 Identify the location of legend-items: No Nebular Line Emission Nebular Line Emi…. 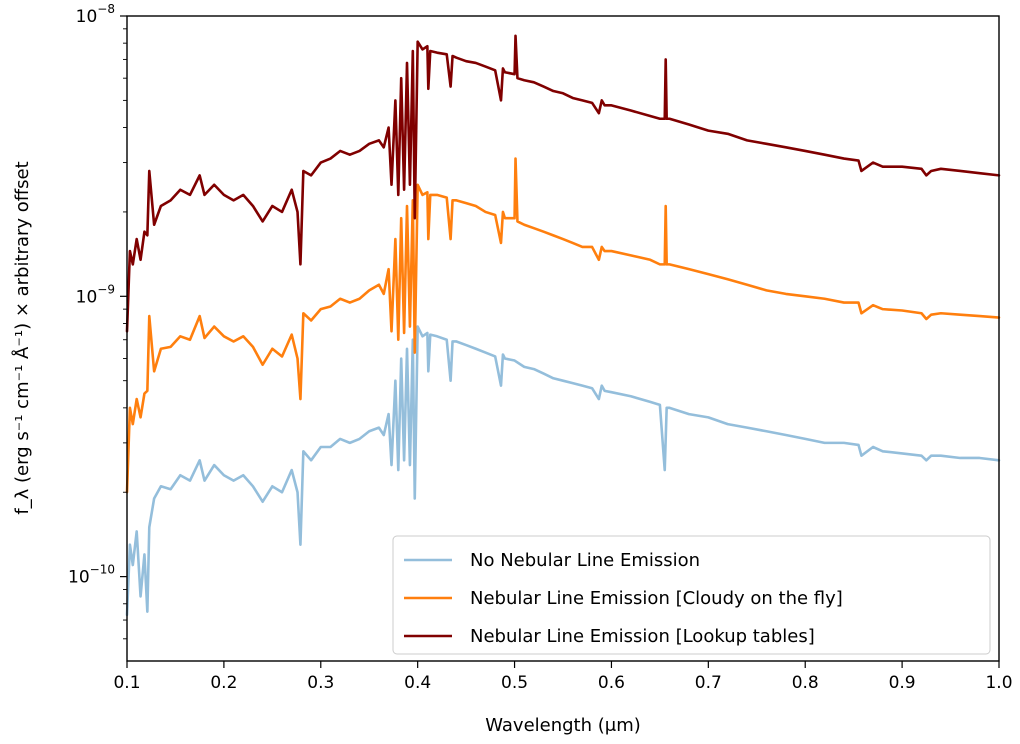
(623, 598).